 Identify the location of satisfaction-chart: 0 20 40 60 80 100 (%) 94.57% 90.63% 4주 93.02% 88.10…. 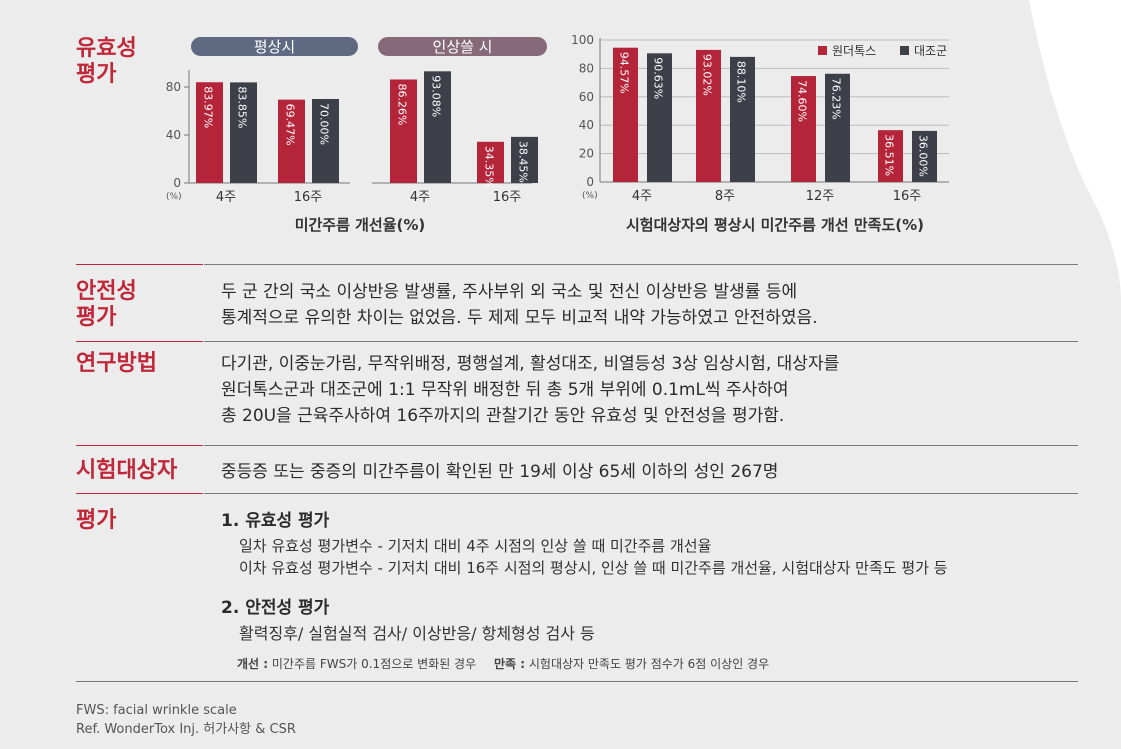
(760, 133).